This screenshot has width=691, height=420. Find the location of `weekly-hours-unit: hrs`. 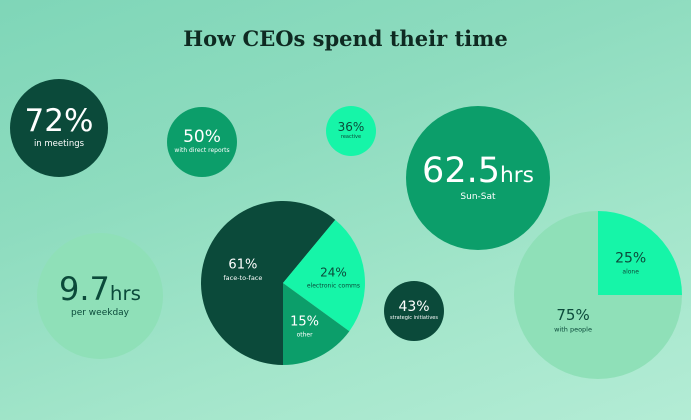

weekly-hours-unit: hrs is located at coordinates (516, 175).